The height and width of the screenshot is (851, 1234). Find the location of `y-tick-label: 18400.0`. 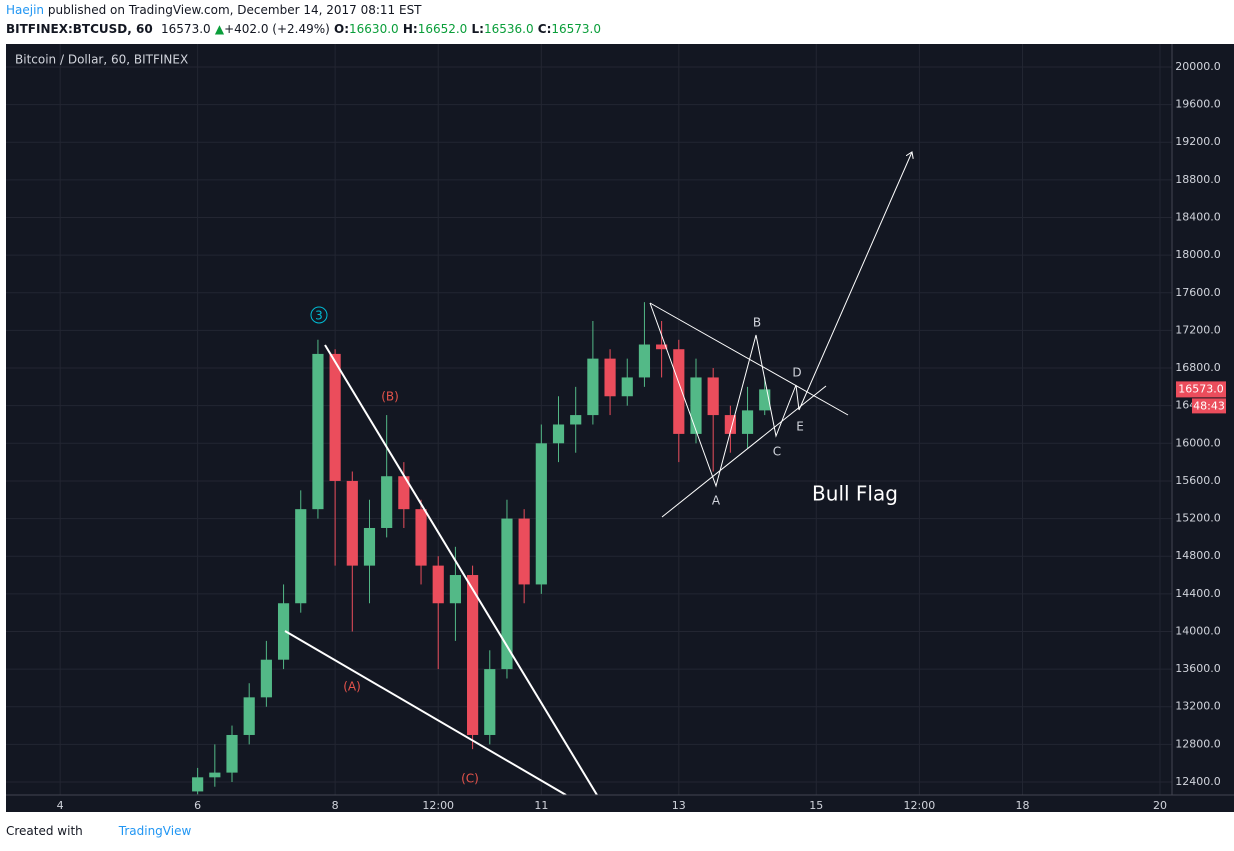

y-tick-label: 18400.0 is located at coordinates (1198, 216).